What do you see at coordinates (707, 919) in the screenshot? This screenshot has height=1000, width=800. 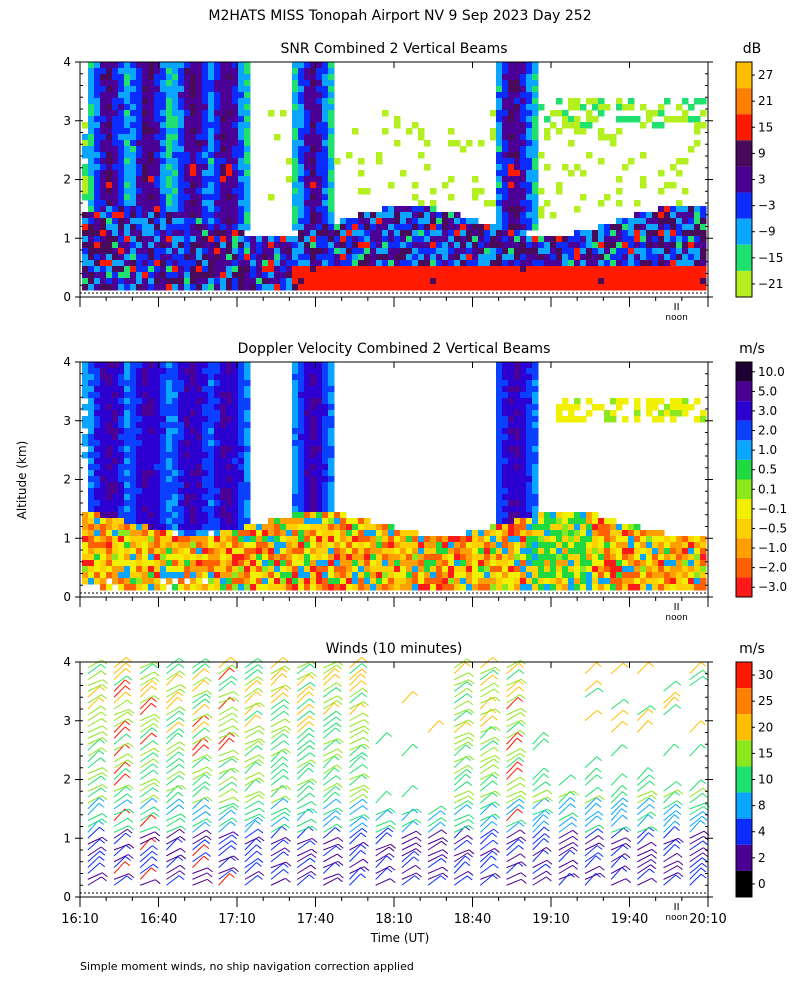 I see `x-tick-label: 20:10` at bounding box center [707, 919].